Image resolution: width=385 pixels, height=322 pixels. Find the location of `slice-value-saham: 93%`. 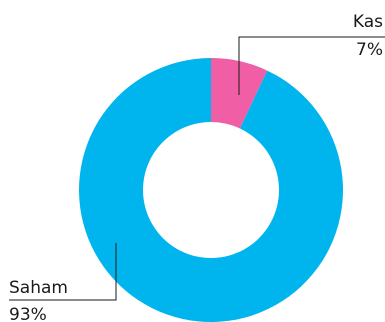

slice-value-saham: 93% is located at coordinates (28, 313).